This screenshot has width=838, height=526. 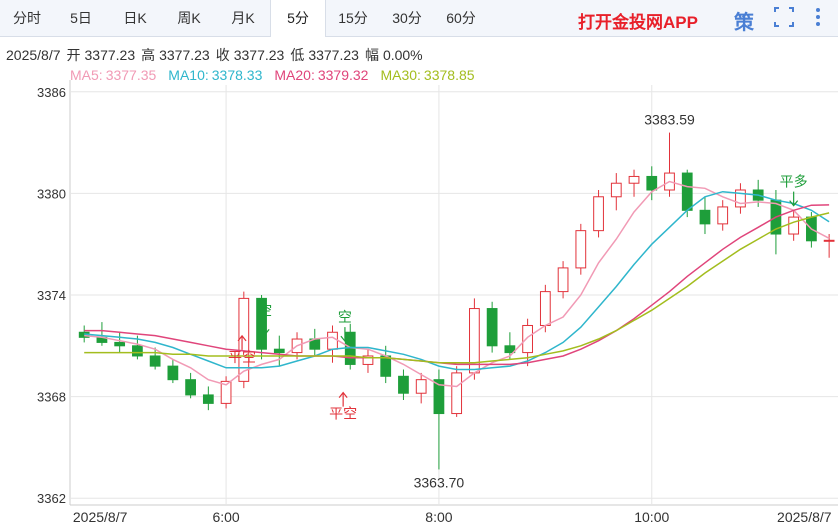 What do you see at coordinates (407, 18) in the screenshot?
I see `tab: 30分` at bounding box center [407, 18].